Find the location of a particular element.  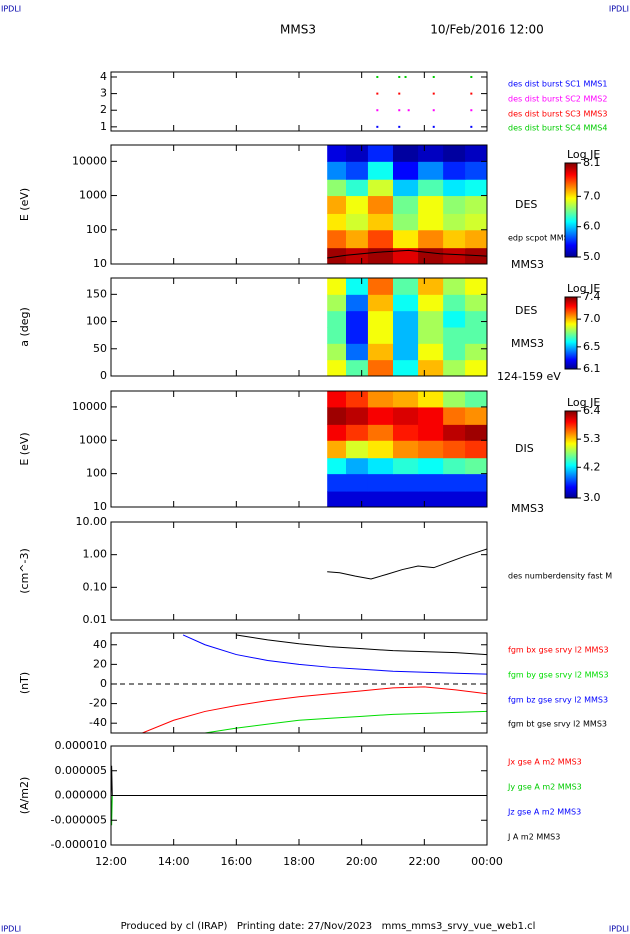

y-tick-label: -0.000005 is located at coordinates (79, 819).